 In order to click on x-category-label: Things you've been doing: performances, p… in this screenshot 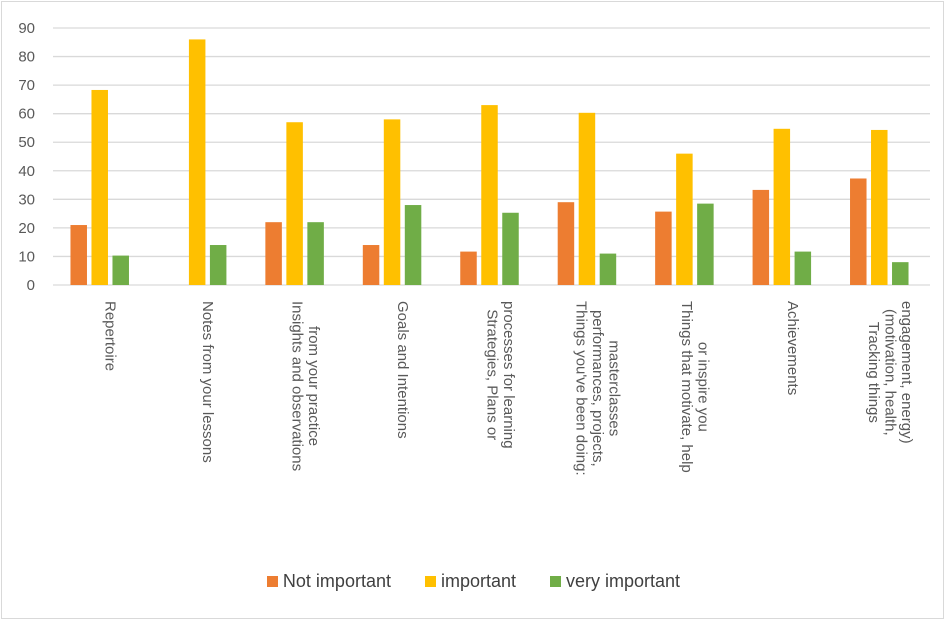, I will do `click(597, 388)`.